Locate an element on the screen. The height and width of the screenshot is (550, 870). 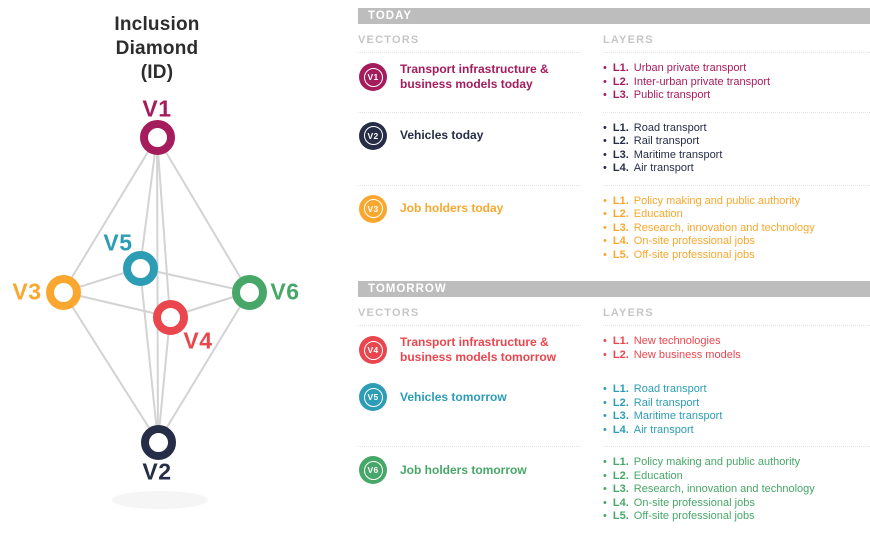
today-vectors-heading: VECTORS is located at coordinates (469, 43).